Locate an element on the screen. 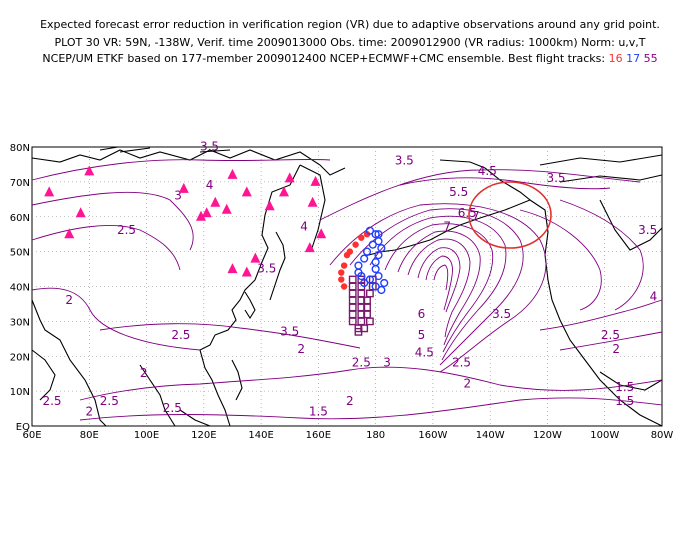 The image size is (700, 540). contour-label: 7 is located at coordinates (476, 216).